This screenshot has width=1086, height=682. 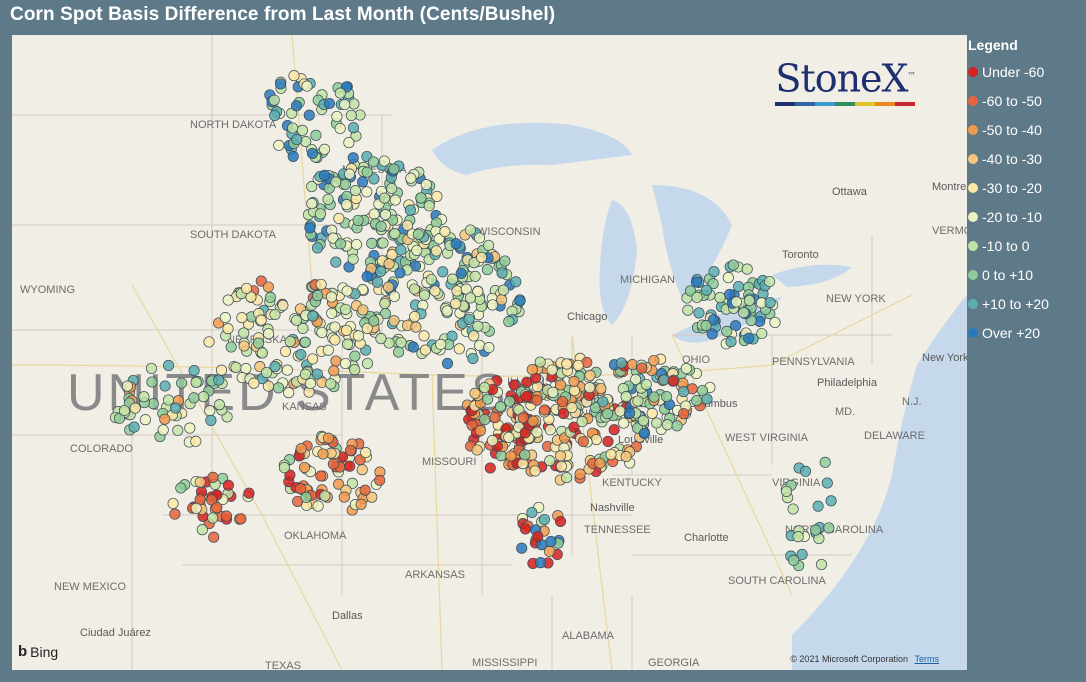 I want to click on legend-item: -40 to -30, so click(x=1025, y=158).